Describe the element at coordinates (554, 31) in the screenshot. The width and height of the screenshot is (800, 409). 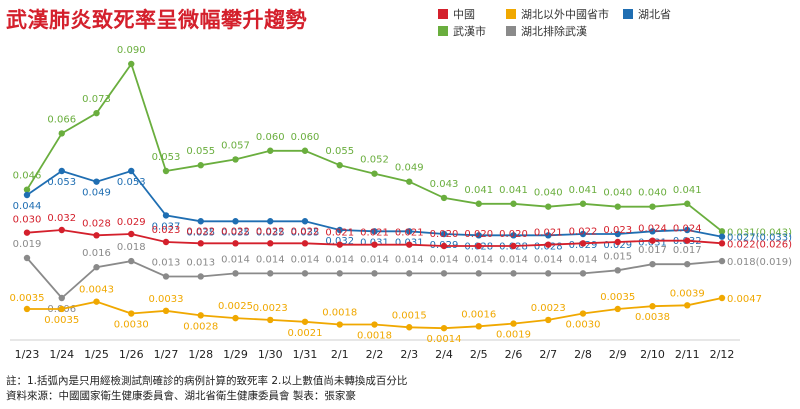
I see `legend-label: 湖北排除武漢` at that location.